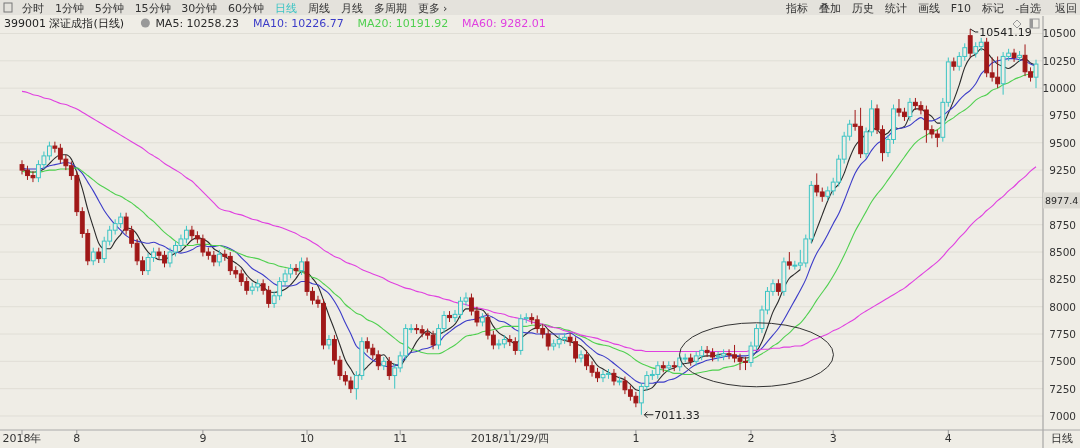 The height and width of the screenshot is (448, 1080). I want to click on y-tick-label: 7000, so click(1062, 415).